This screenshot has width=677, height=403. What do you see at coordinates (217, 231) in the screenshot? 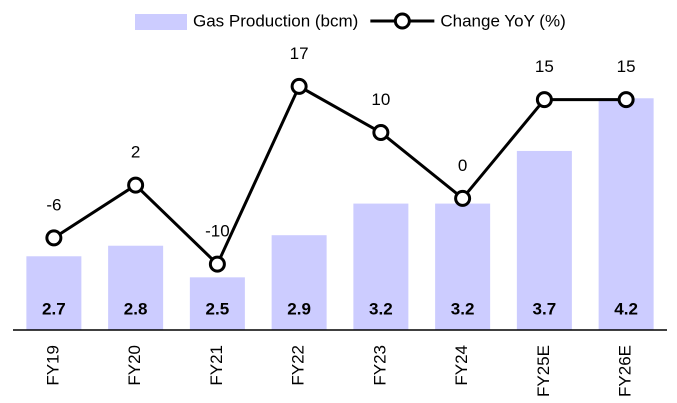
I see `line-value-label: -10` at bounding box center [217, 231].